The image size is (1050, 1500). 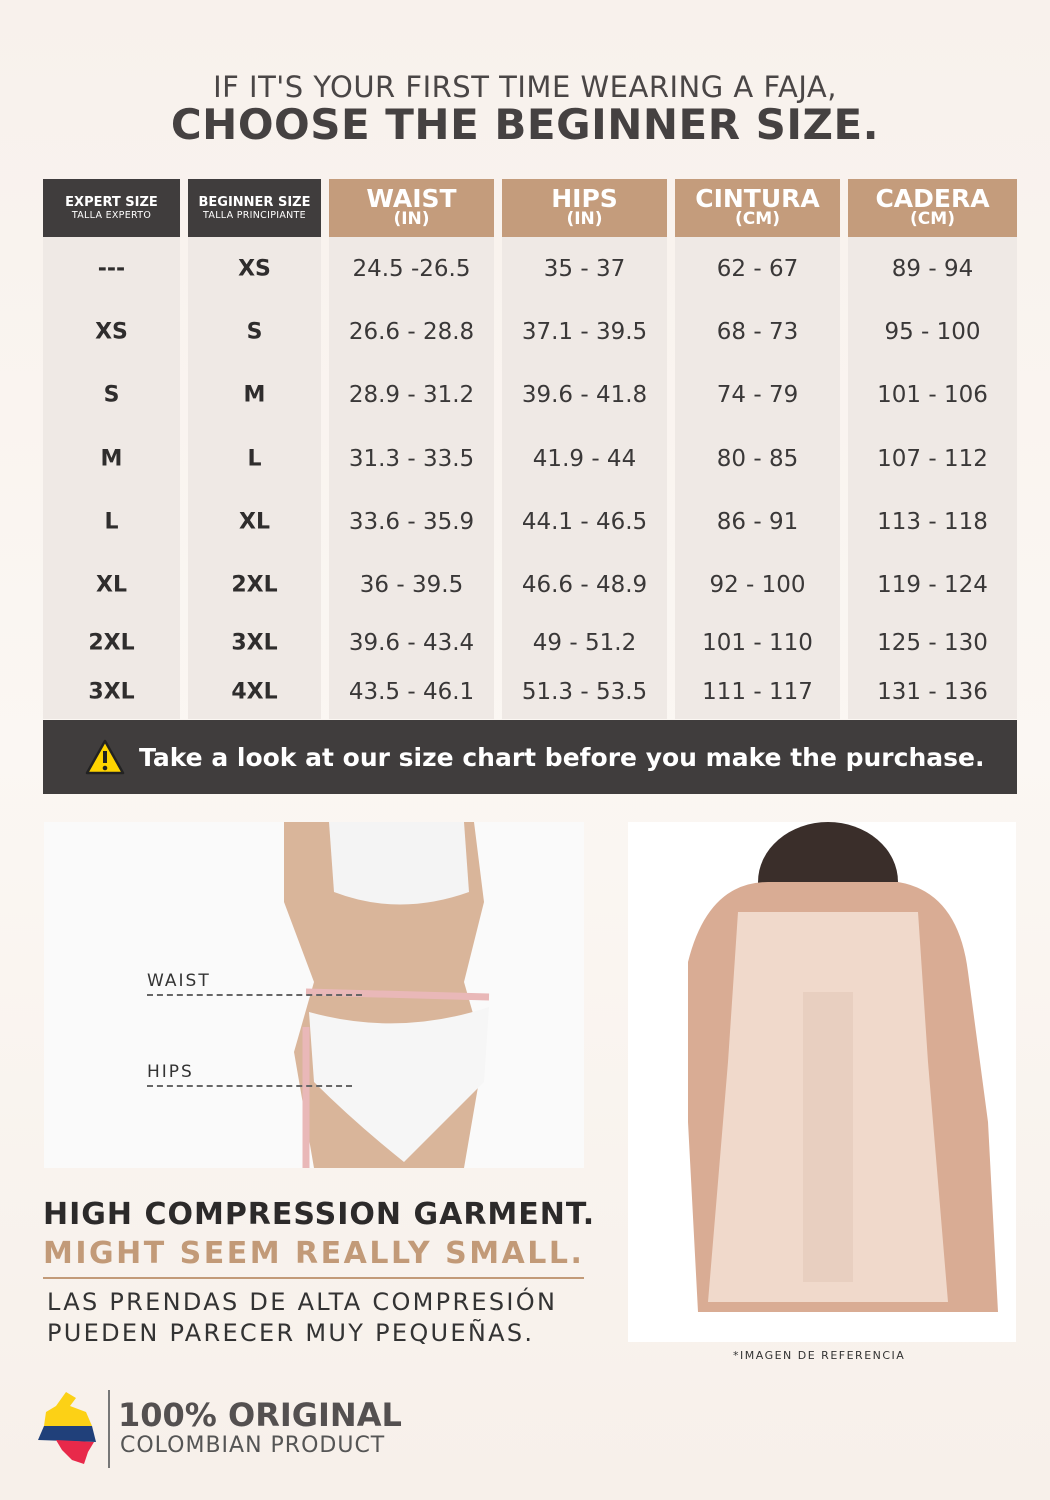 I want to click on column-header: WAIST (IN), so click(x=411, y=208).